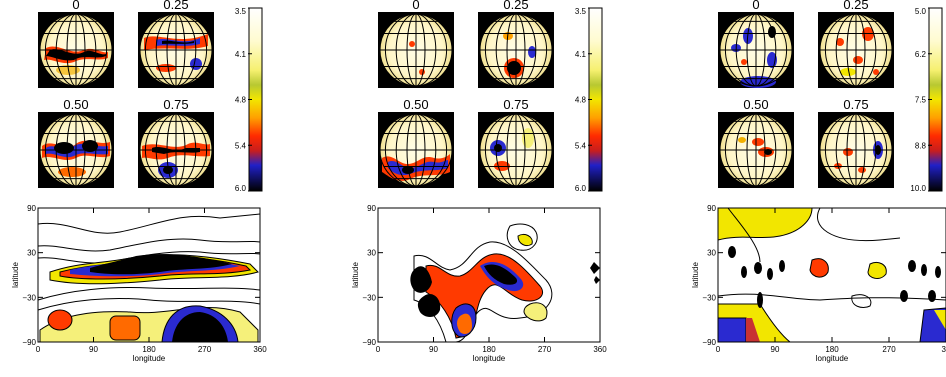  What do you see at coordinates (921, 54) in the screenshot?
I see `colorbar-tick-label: 6.2` at bounding box center [921, 54].